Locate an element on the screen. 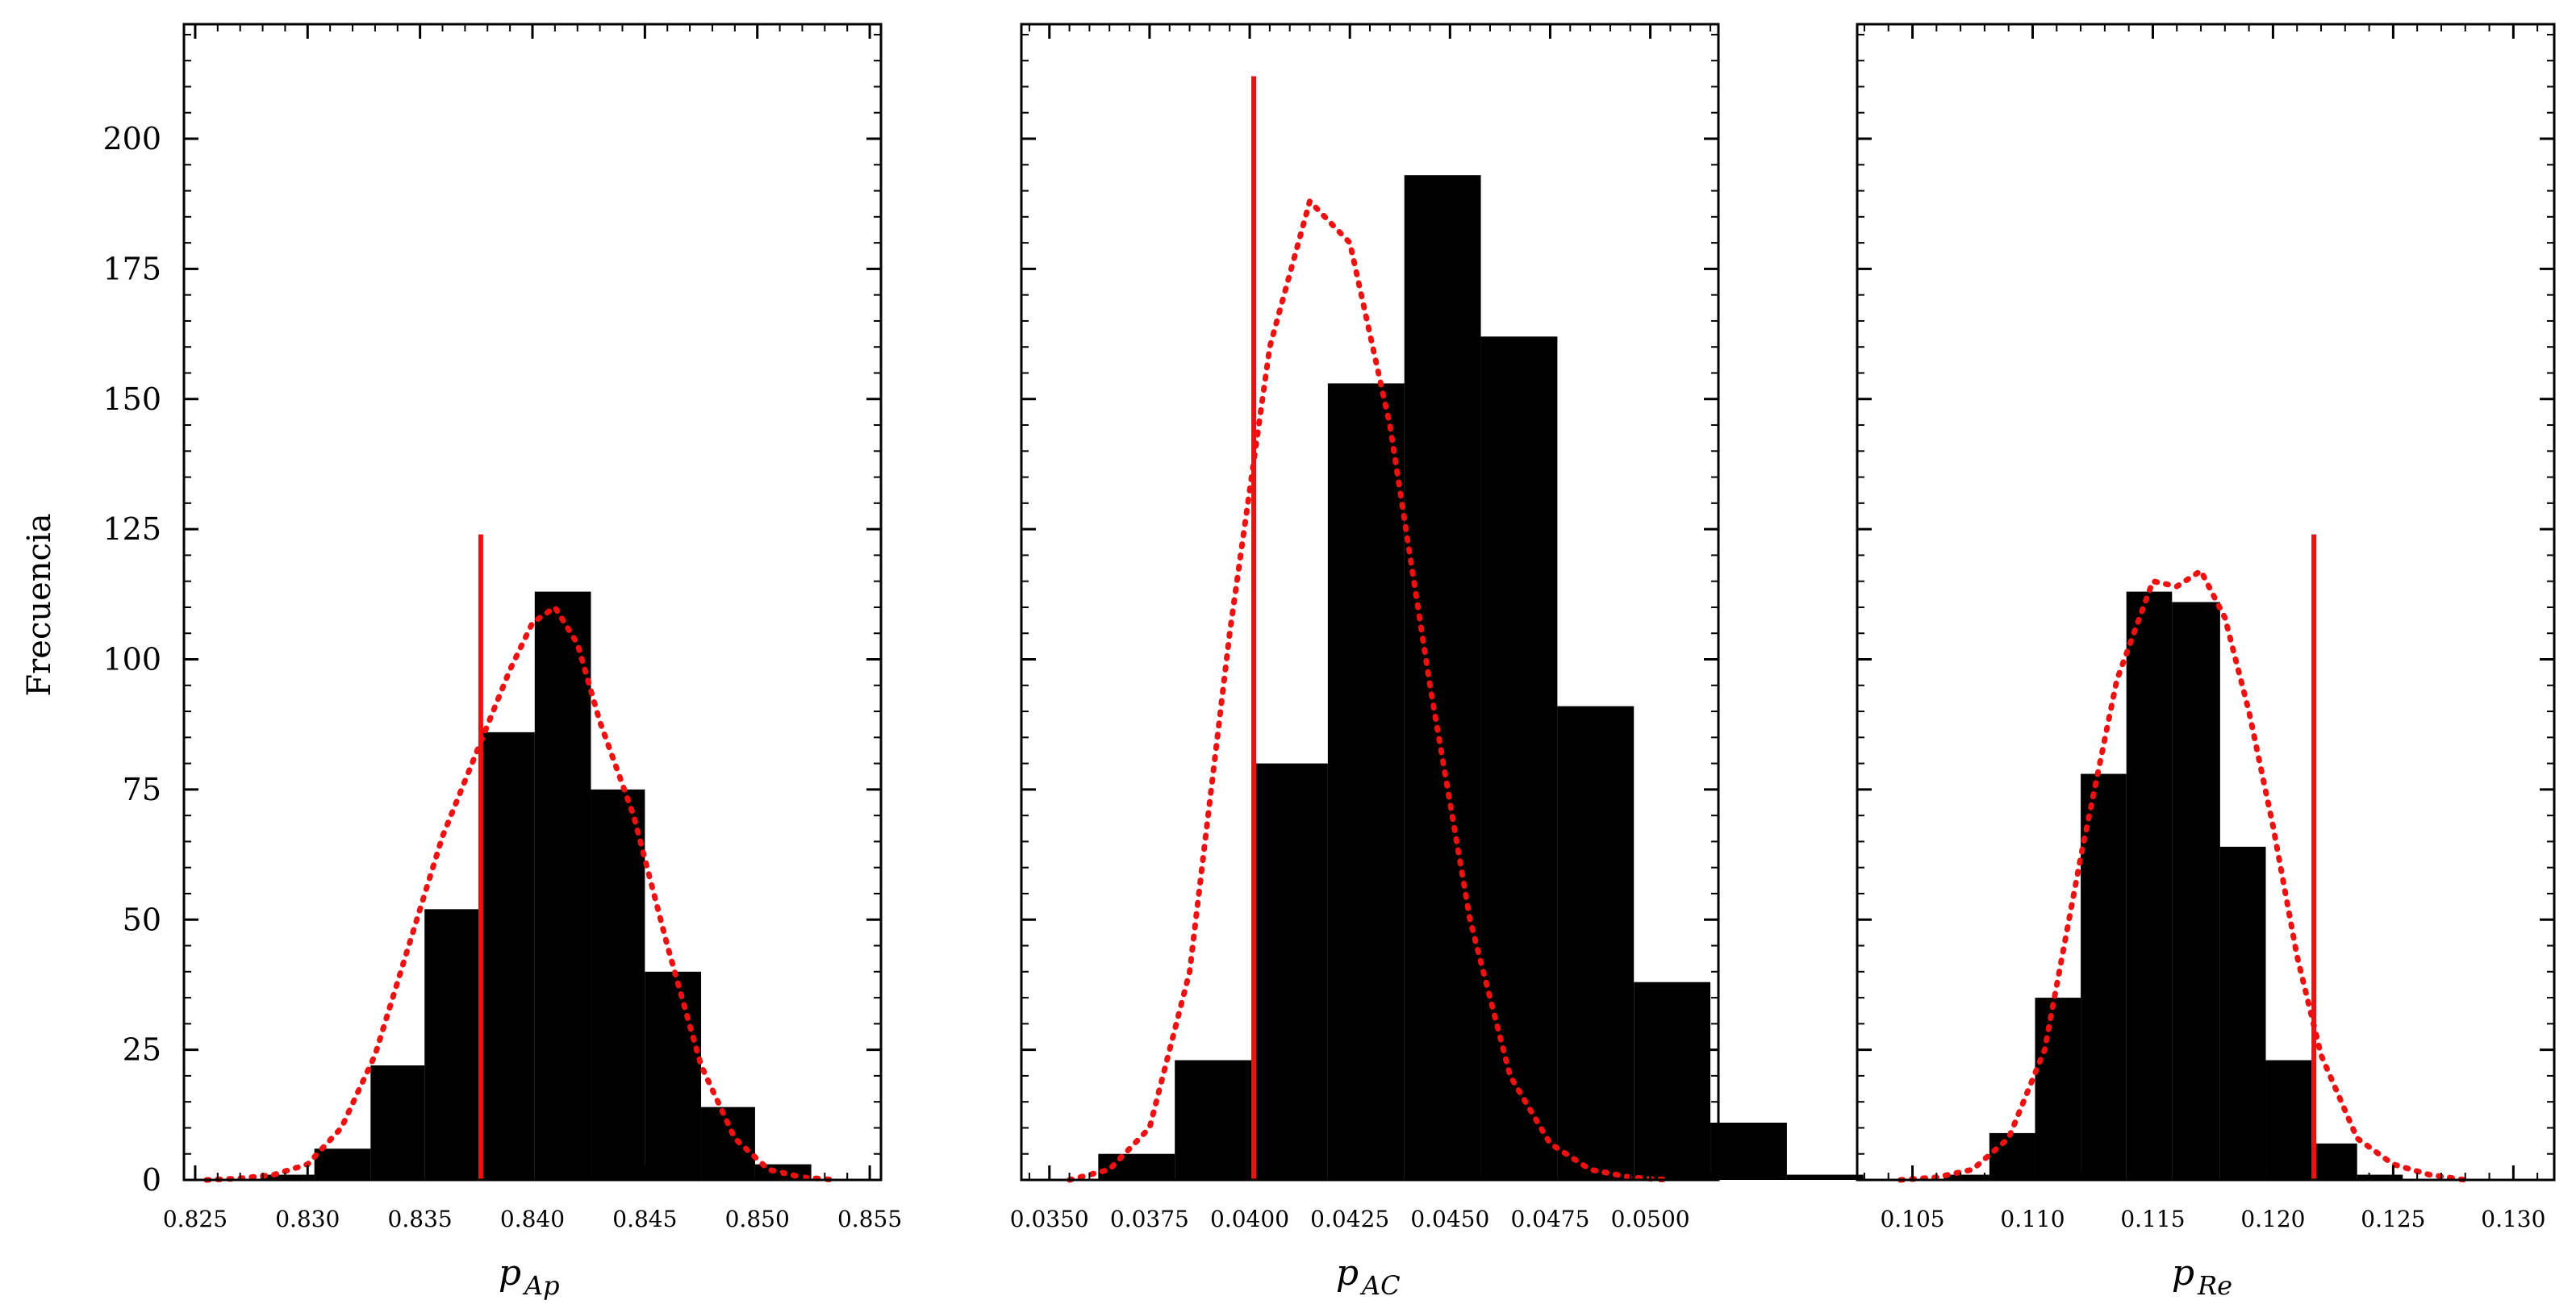 The image size is (2576, 1313). x-tick-label: 0.0375 is located at coordinates (1150, 1219).